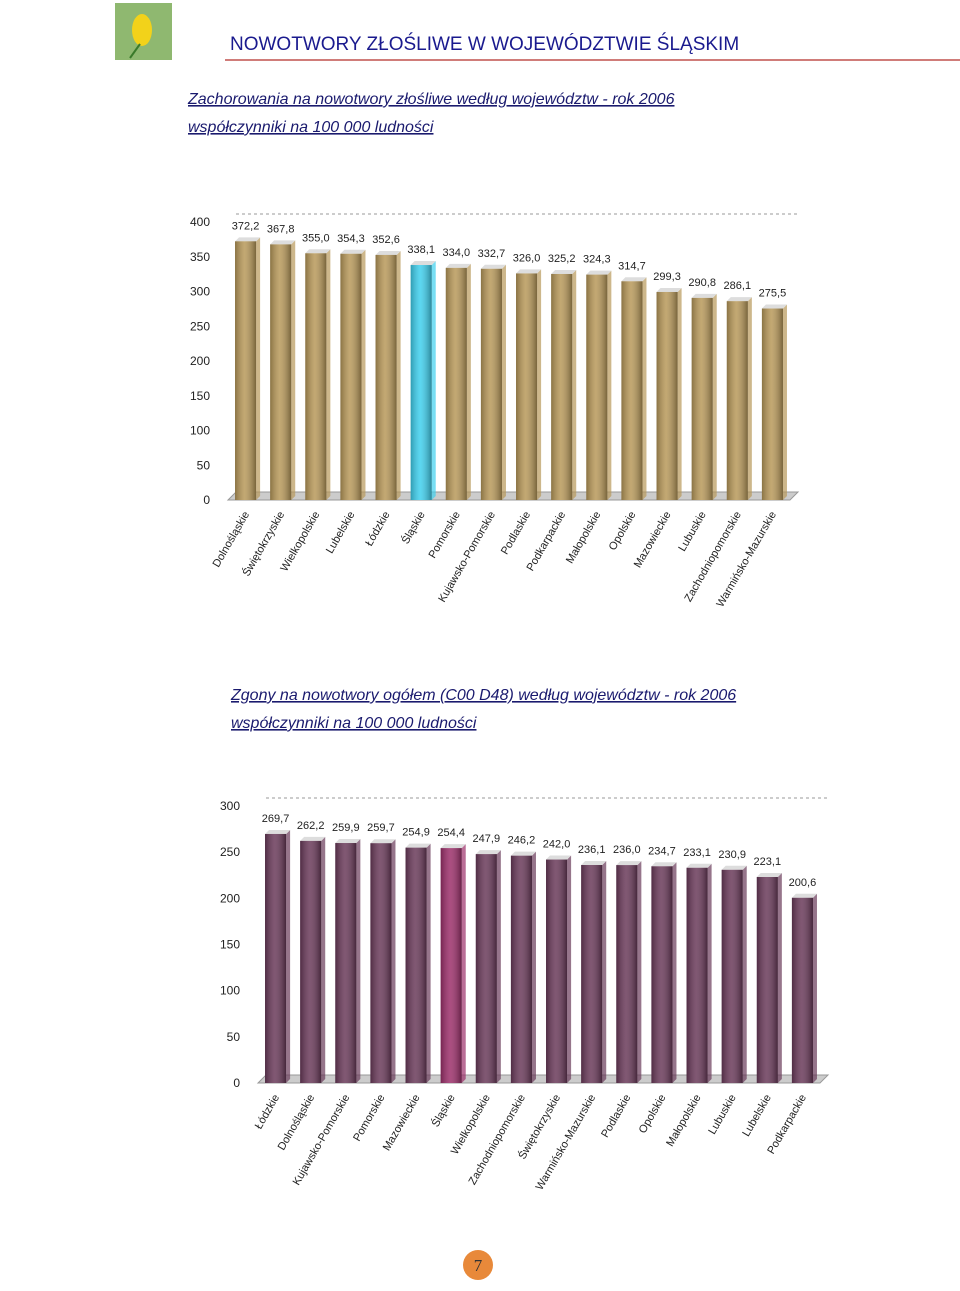 This screenshot has height=1291, width=960. What do you see at coordinates (377, 529) in the screenshot?
I see `x-tick-label: Łódzkie` at bounding box center [377, 529].